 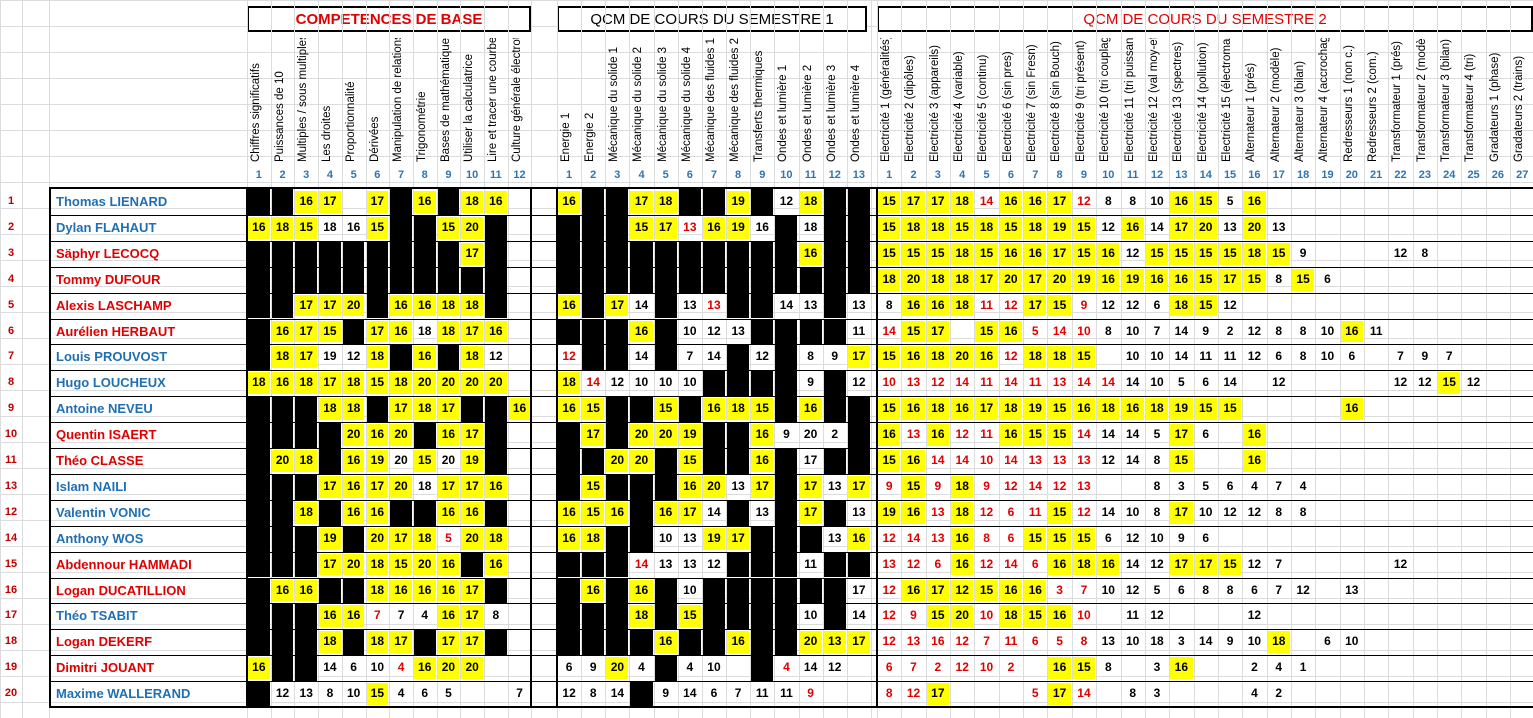 I want to click on score-cell: 5, so click(x=1157, y=589).